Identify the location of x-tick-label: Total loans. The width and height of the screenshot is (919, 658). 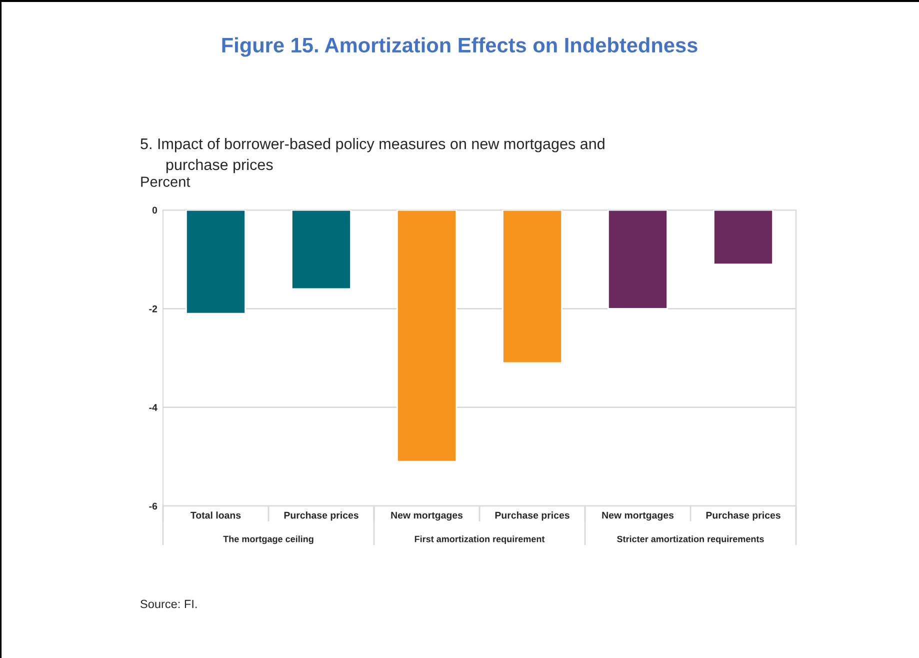
(215, 515).